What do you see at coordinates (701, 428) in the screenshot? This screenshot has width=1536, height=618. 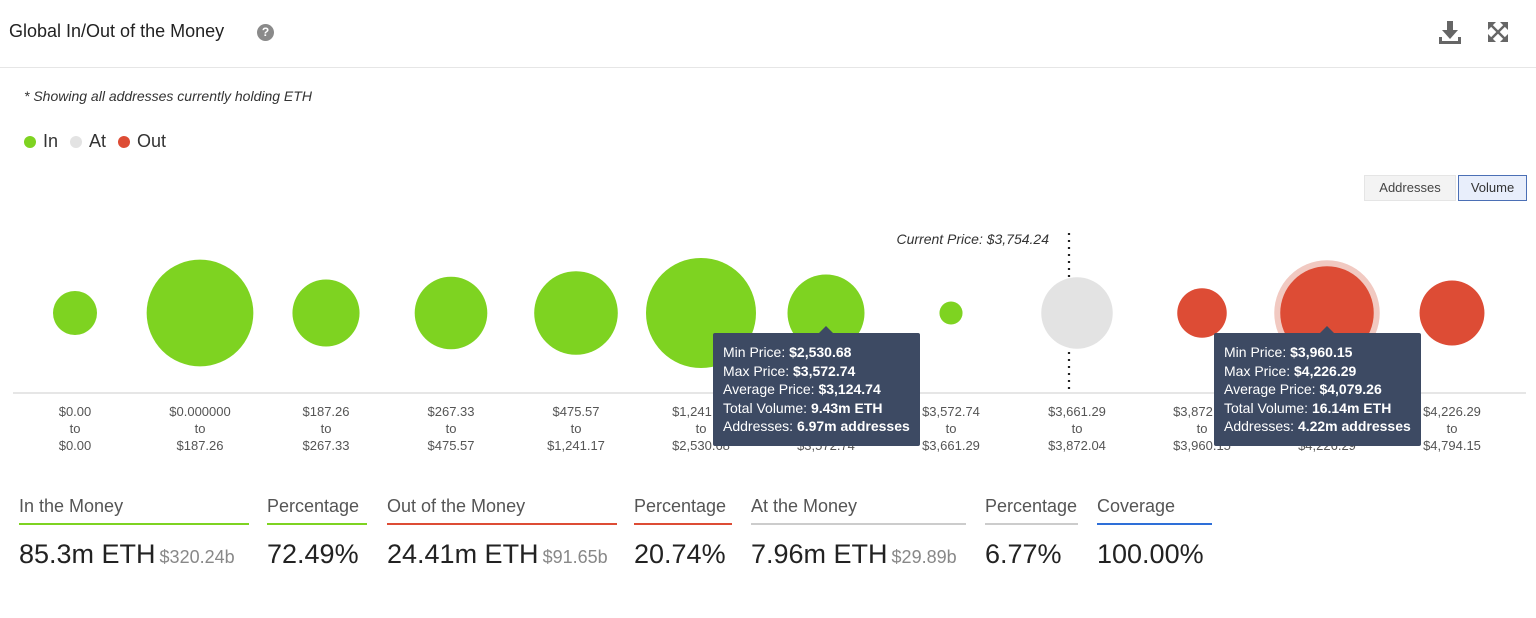 I see `tick-label-5-1: to` at bounding box center [701, 428].